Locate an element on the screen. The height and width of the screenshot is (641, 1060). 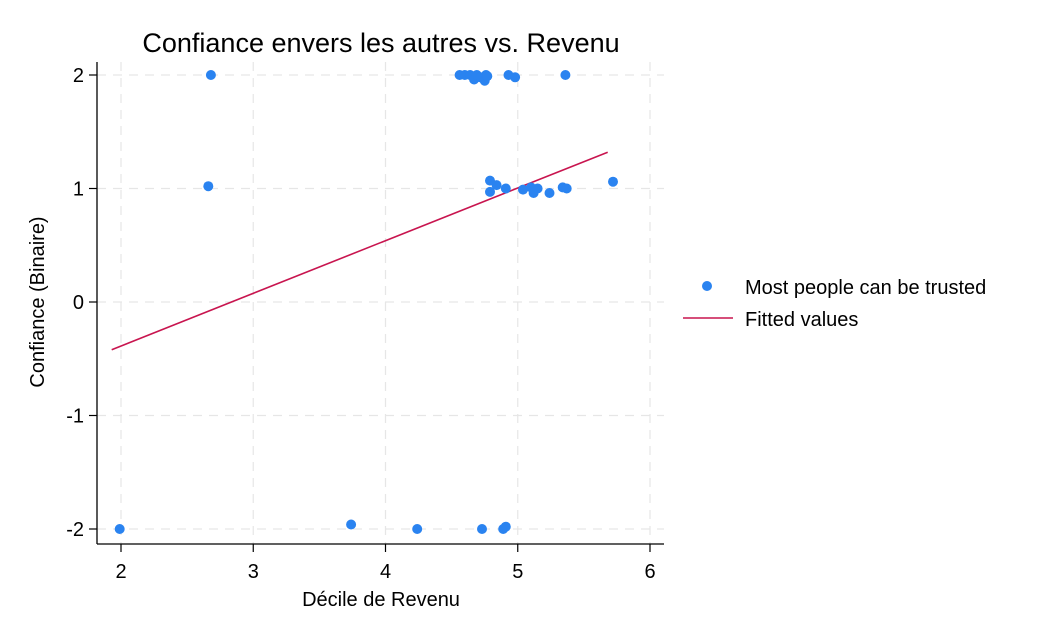
x-tick-label: 2 is located at coordinates (120, 572).